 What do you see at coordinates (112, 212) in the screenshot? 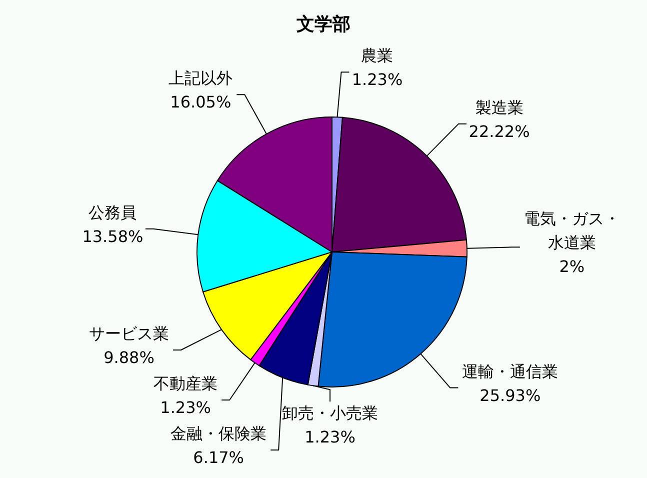
I see `slice-label: 公務員` at bounding box center [112, 212].